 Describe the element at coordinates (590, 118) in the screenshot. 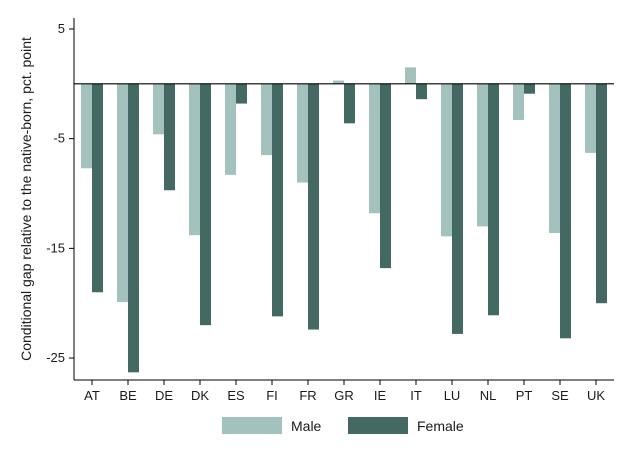

I see `bar-male-uk` at that location.